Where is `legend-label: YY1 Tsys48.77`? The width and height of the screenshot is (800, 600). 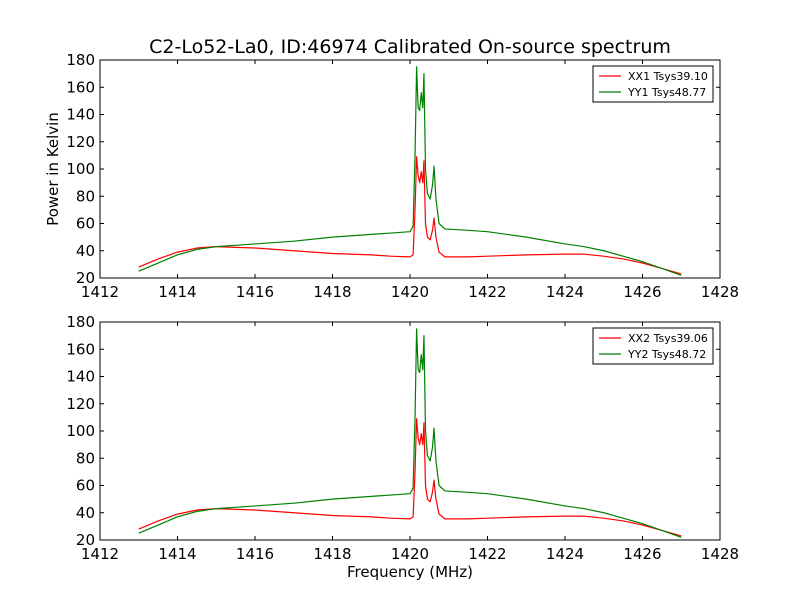 legend-label: YY1 Tsys48.77 is located at coordinates (666, 92).